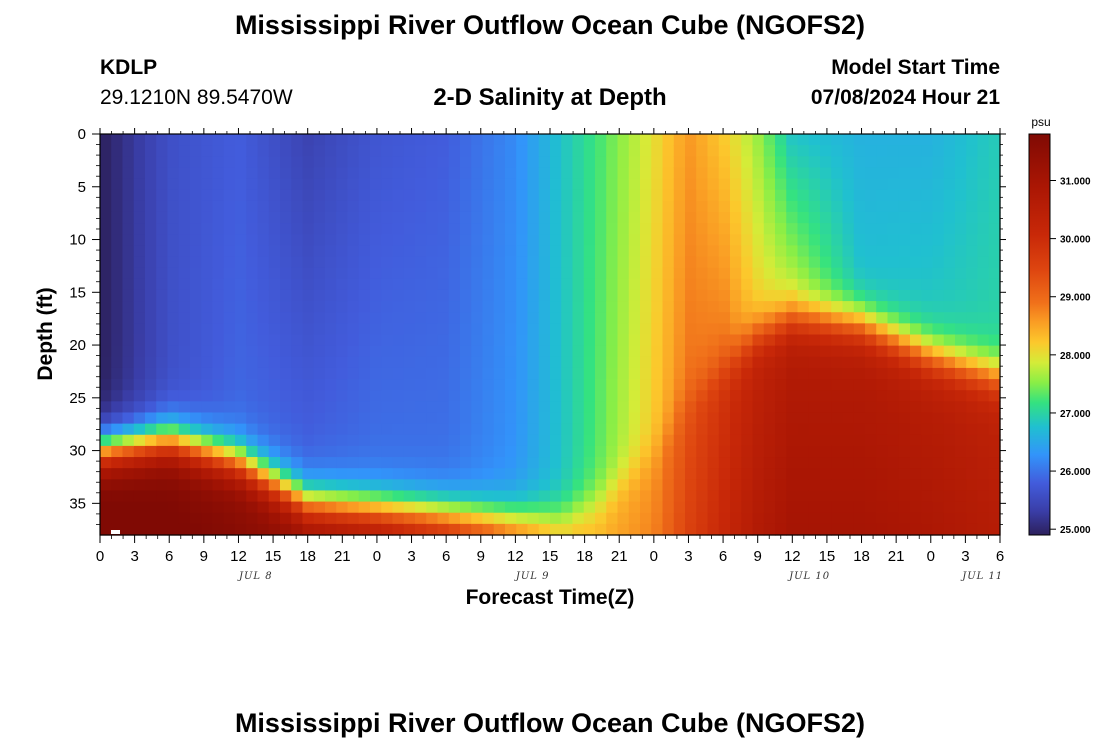 The image size is (1100, 750). What do you see at coordinates (619, 556) in the screenshot?
I see `x-tick-label: 21` at bounding box center [619, 556].